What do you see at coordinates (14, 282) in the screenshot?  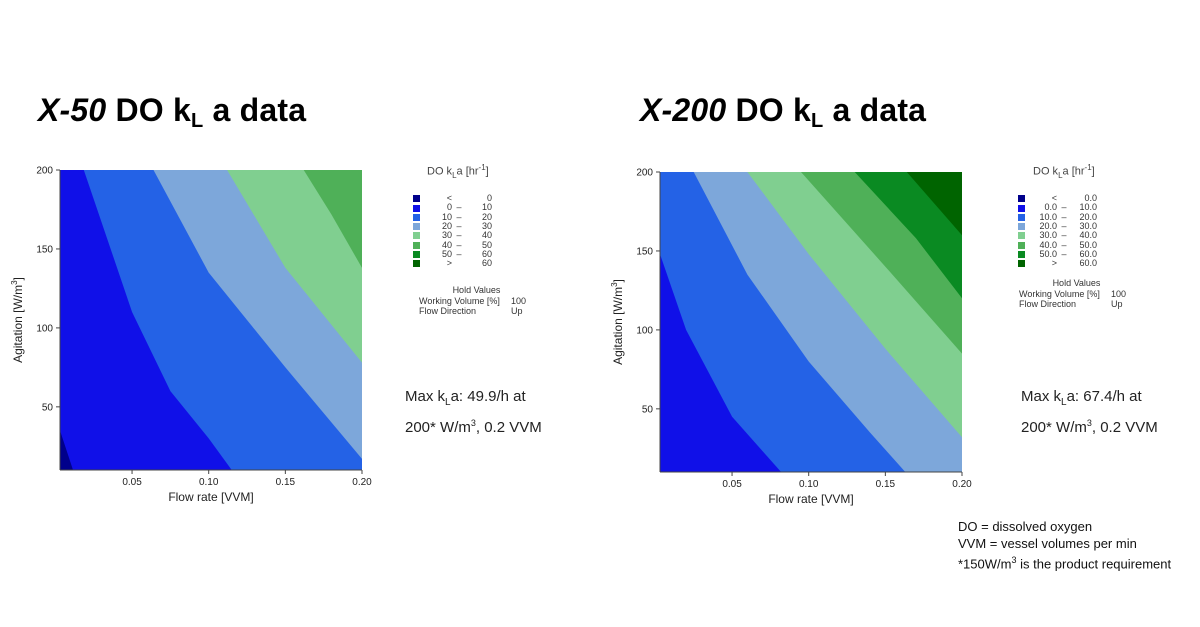 I see `y-axis-label-sup: 3` at bounding box center [14, 282].